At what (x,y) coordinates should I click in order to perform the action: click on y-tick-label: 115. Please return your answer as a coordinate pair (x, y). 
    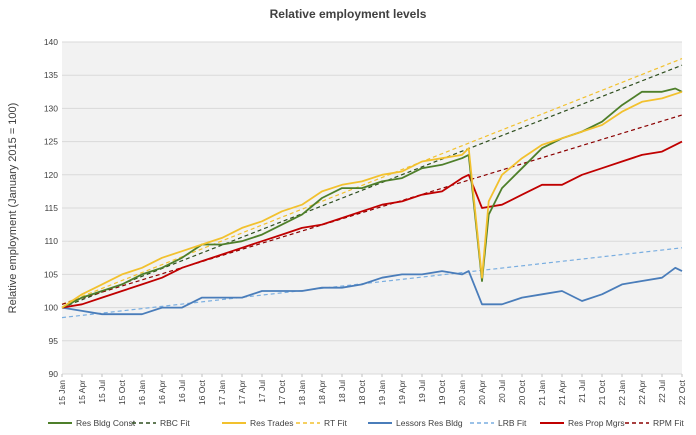
    Looking at the image, I should click on (51, 208).